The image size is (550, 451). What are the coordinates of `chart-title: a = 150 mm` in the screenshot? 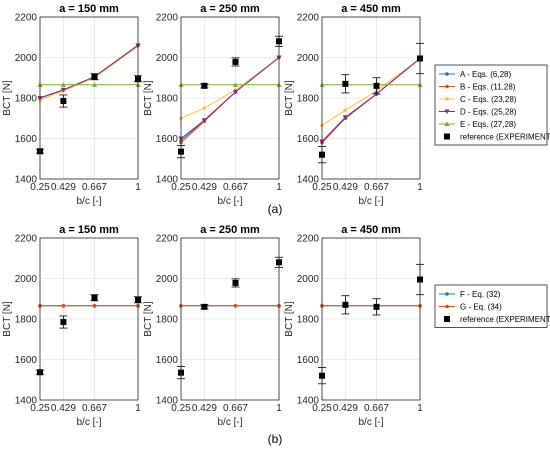 It's located at (89, 230).